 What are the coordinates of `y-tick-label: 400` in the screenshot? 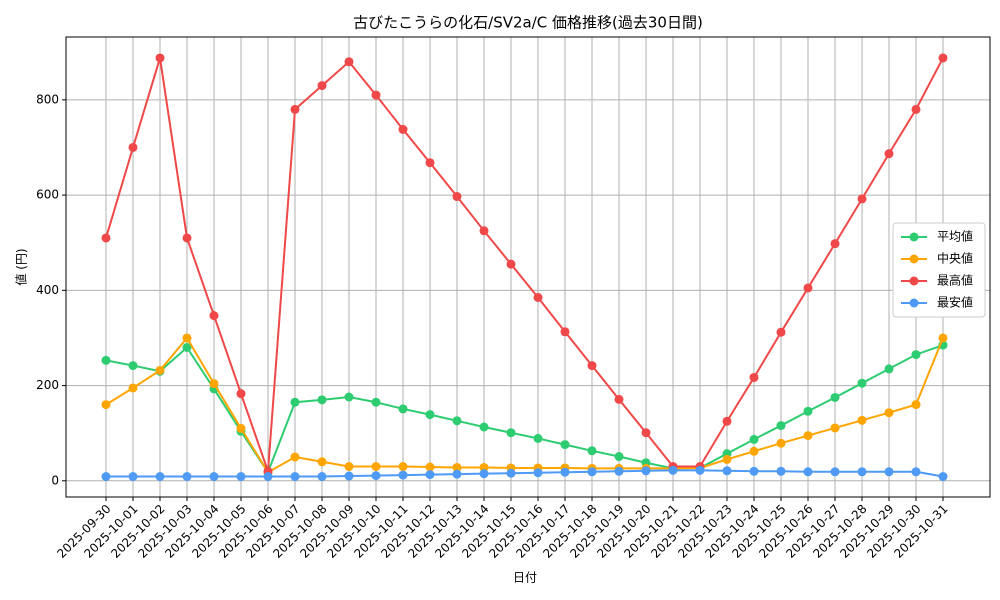 It's located at (47, 290).